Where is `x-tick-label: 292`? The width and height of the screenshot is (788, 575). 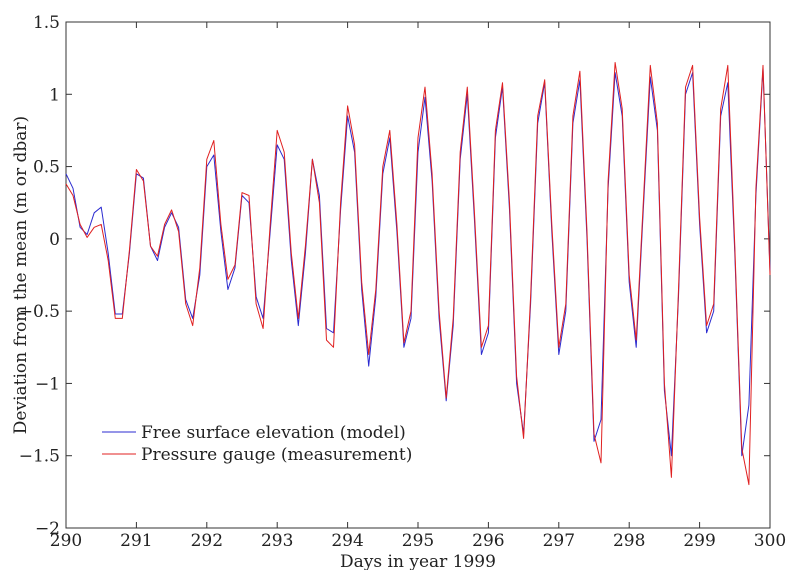 x-tick-label: 292 is located at coordinates (207, 541).